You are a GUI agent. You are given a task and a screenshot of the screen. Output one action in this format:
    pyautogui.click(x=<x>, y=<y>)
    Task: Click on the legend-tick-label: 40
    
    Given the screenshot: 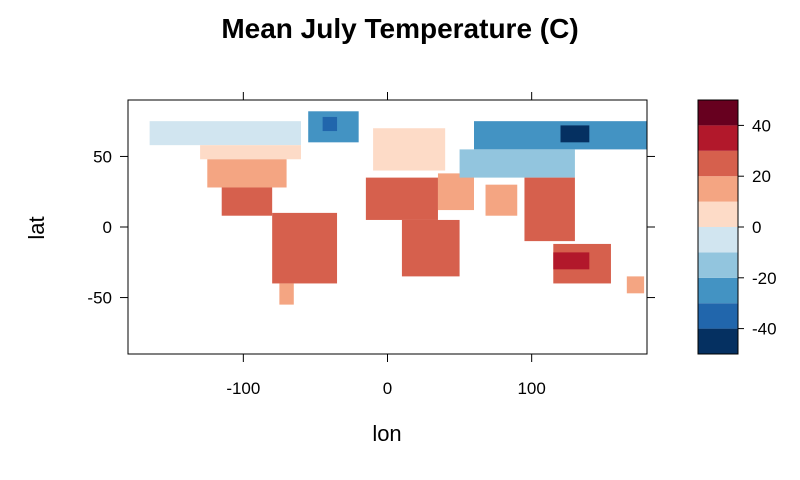 What is the action you would take?
    pyautogui.click(x=761, y=125)
    